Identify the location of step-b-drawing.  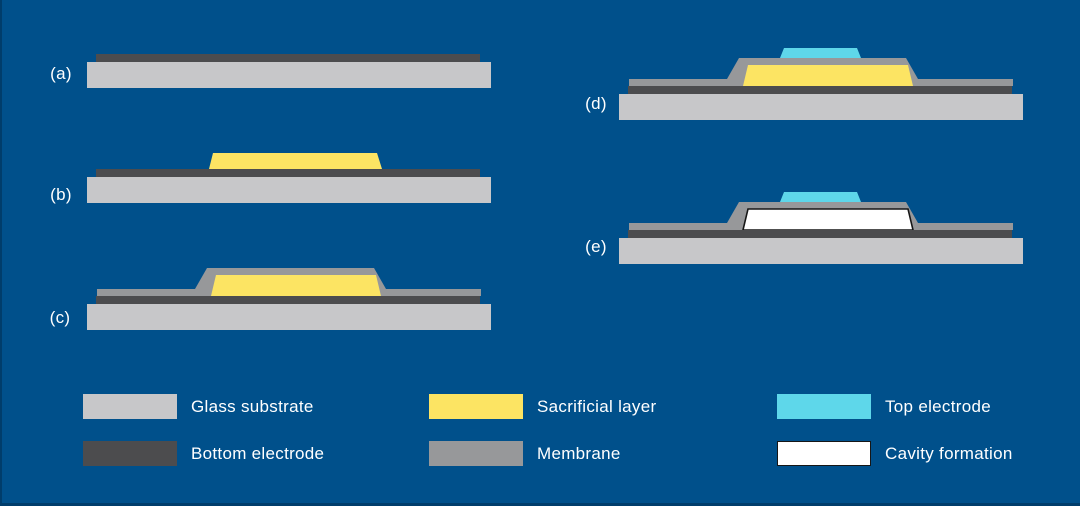
(289, 178).